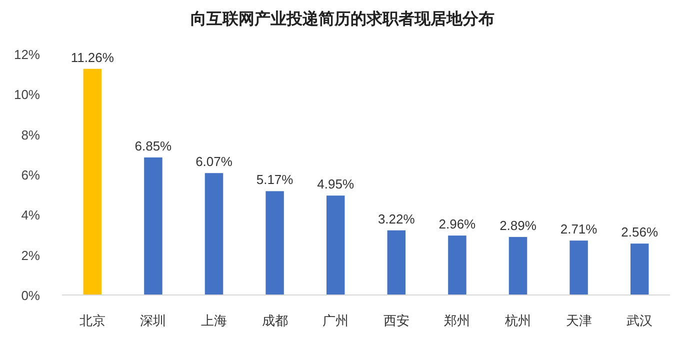  I want to click on x-tick-label: 西安, so click(396, 320).